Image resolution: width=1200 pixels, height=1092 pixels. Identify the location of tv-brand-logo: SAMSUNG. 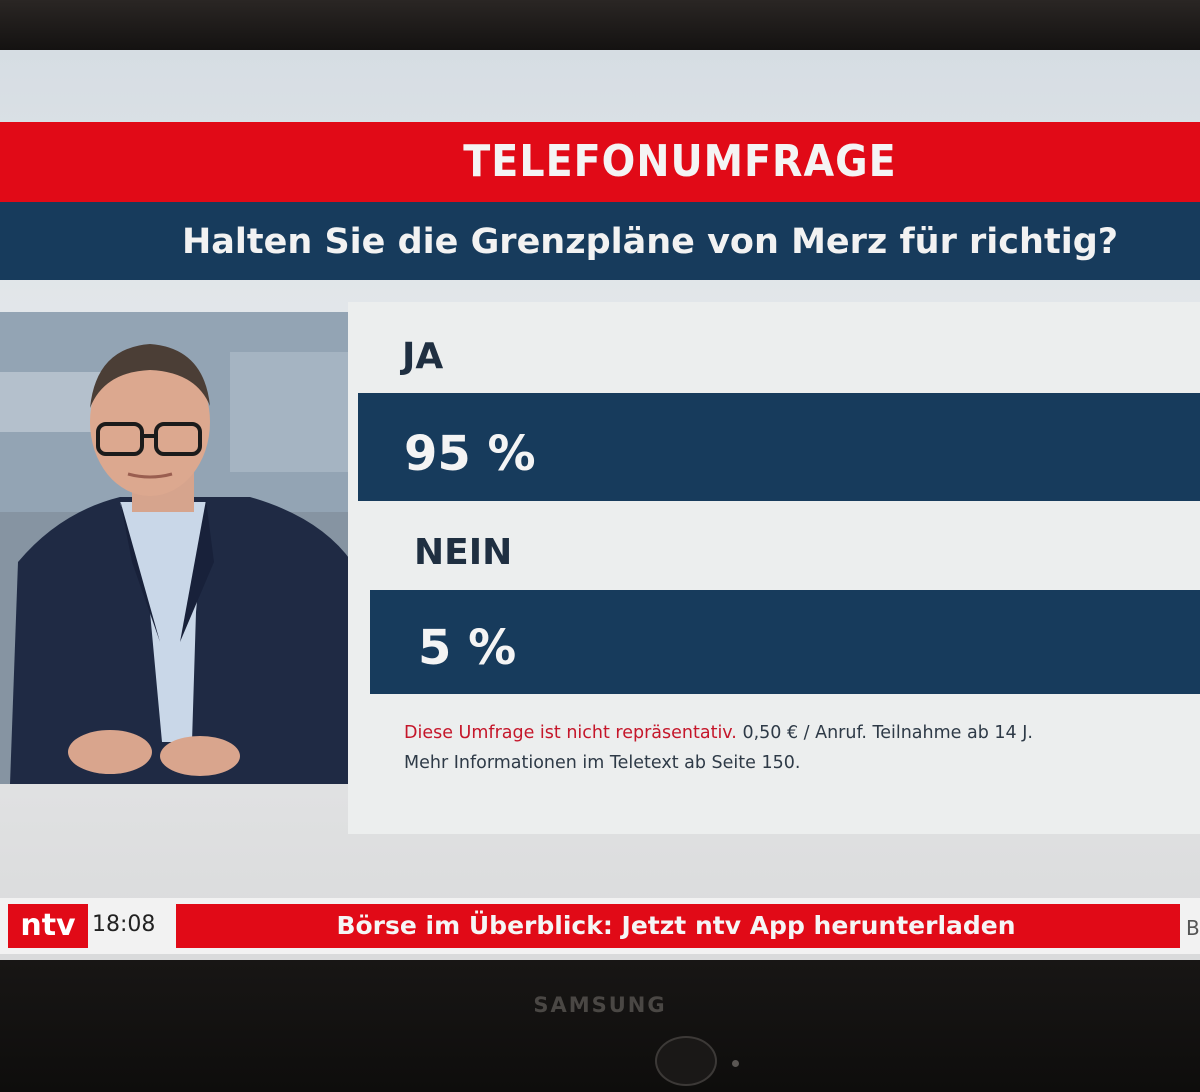
(600, 1005).